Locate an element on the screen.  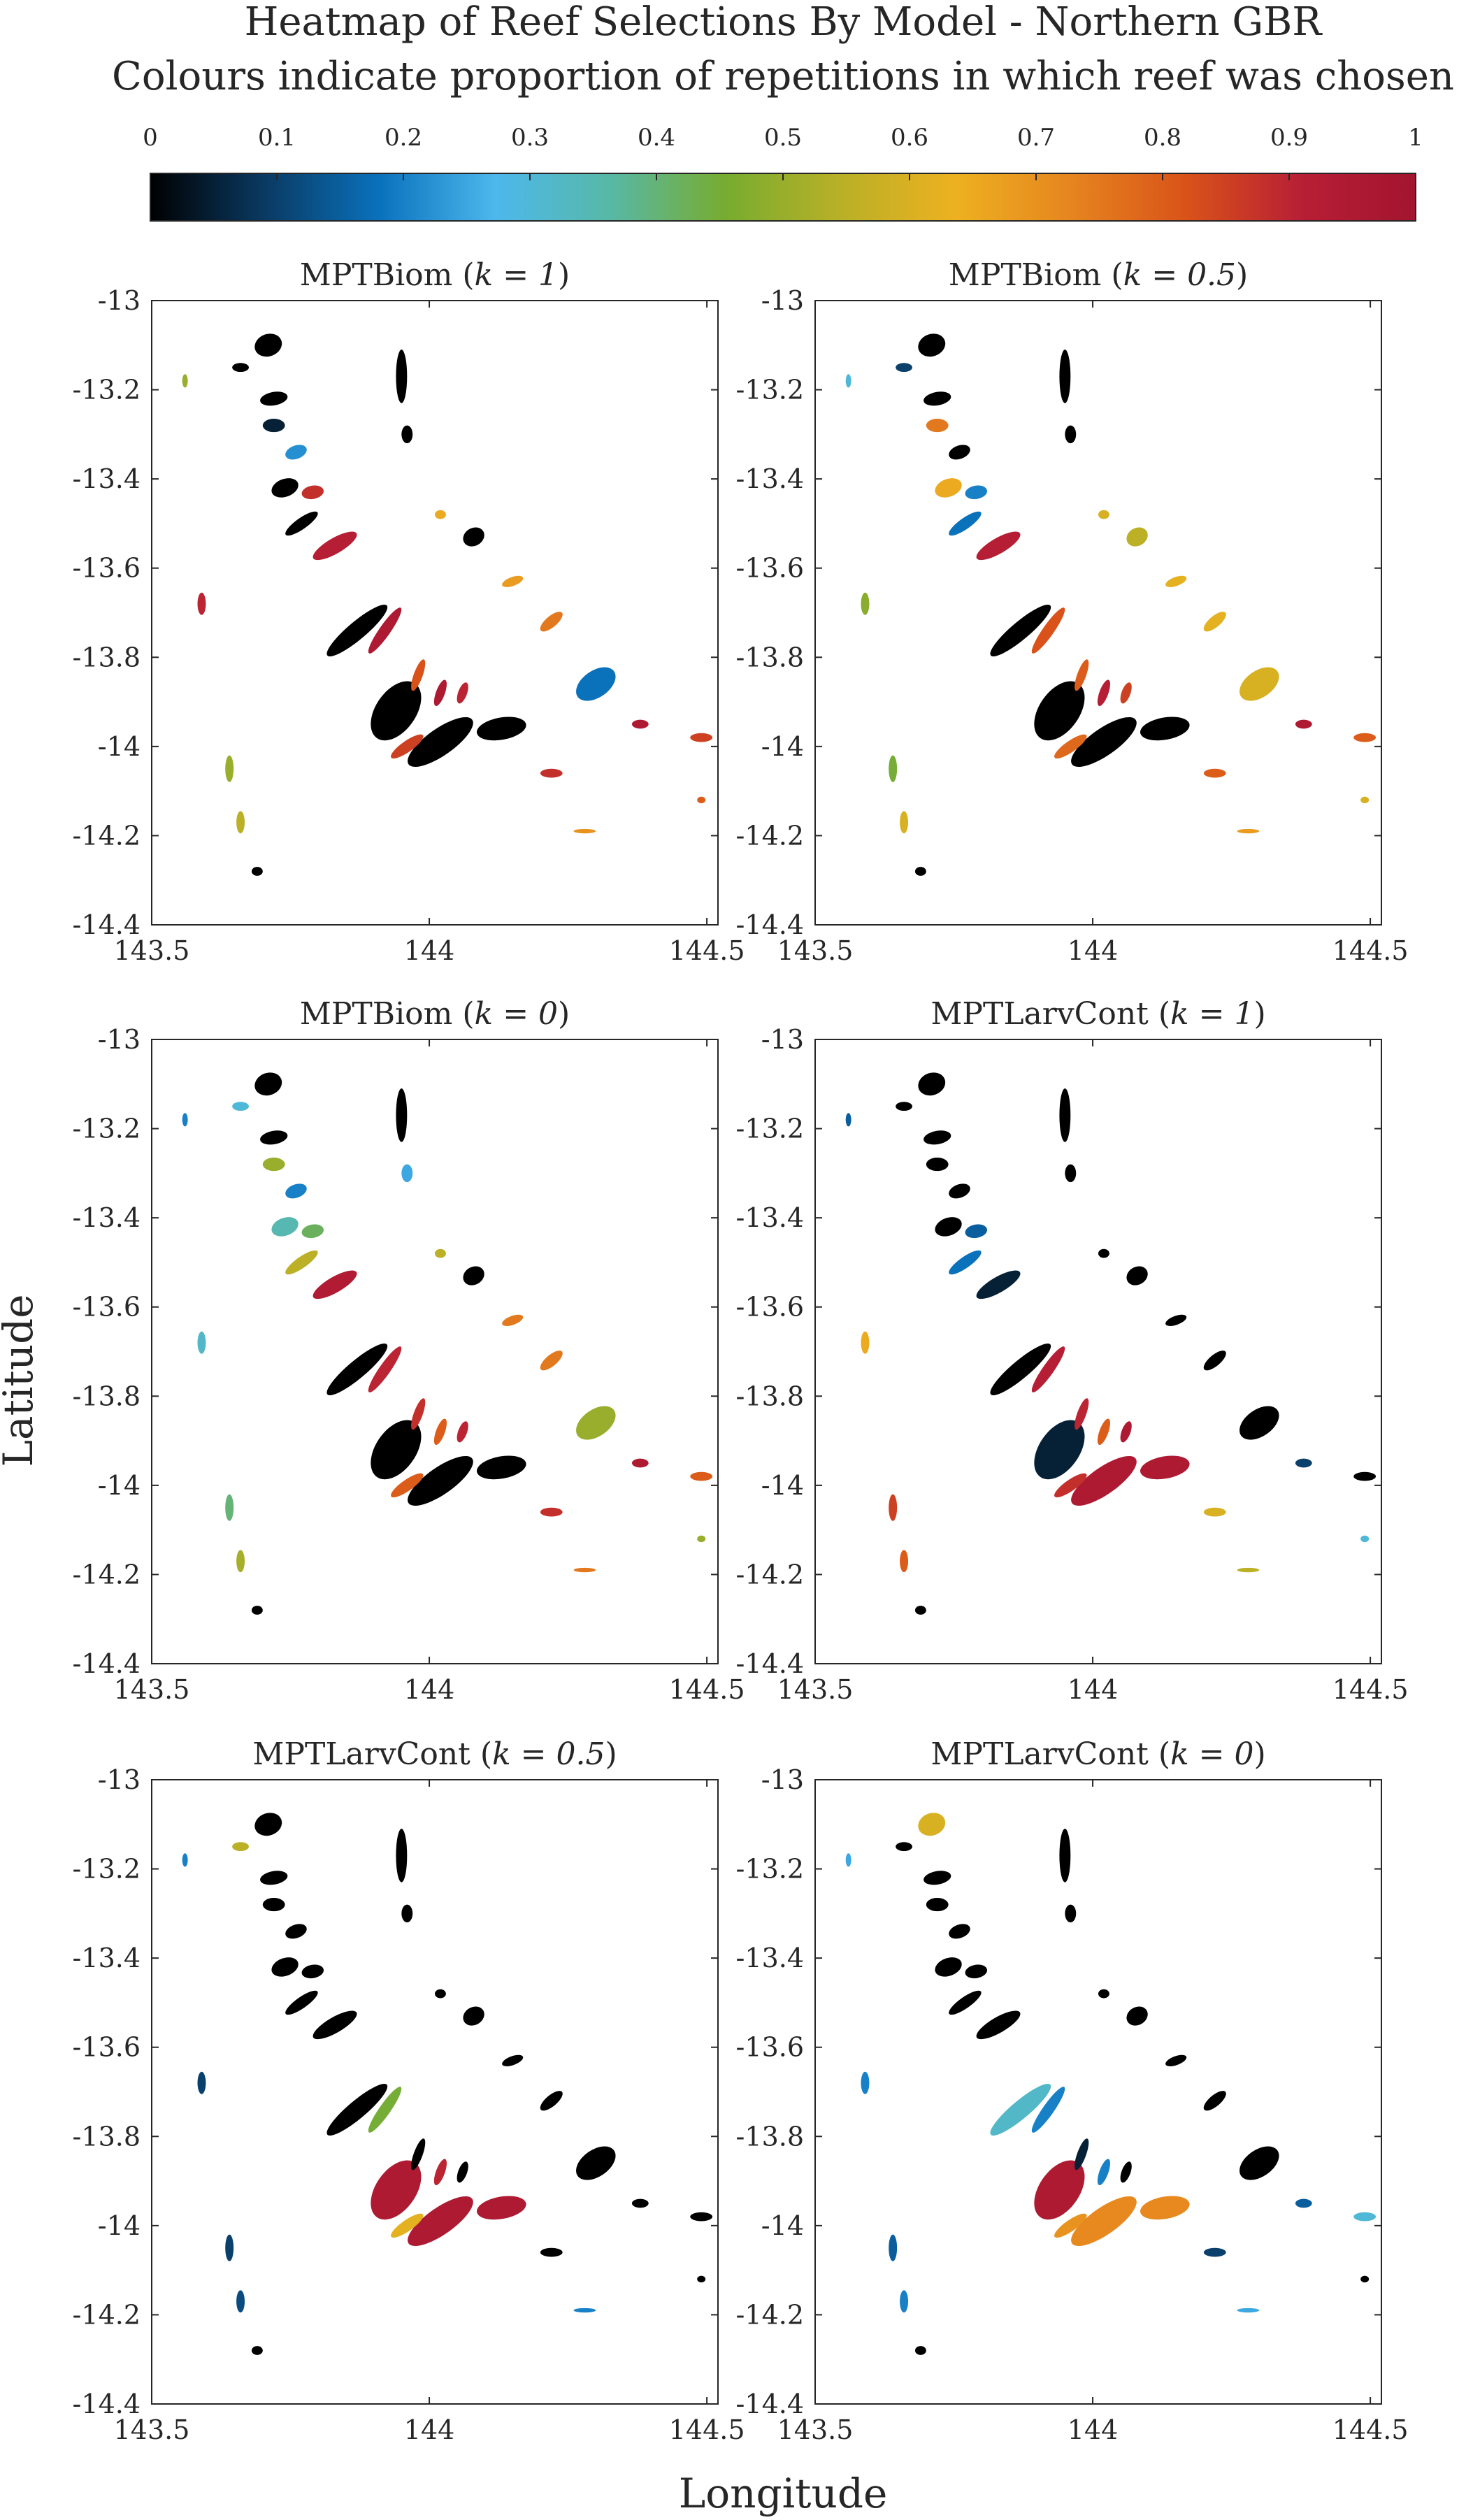
shared-x-axis-label: Longitude is located at coordinates (783, 2493).